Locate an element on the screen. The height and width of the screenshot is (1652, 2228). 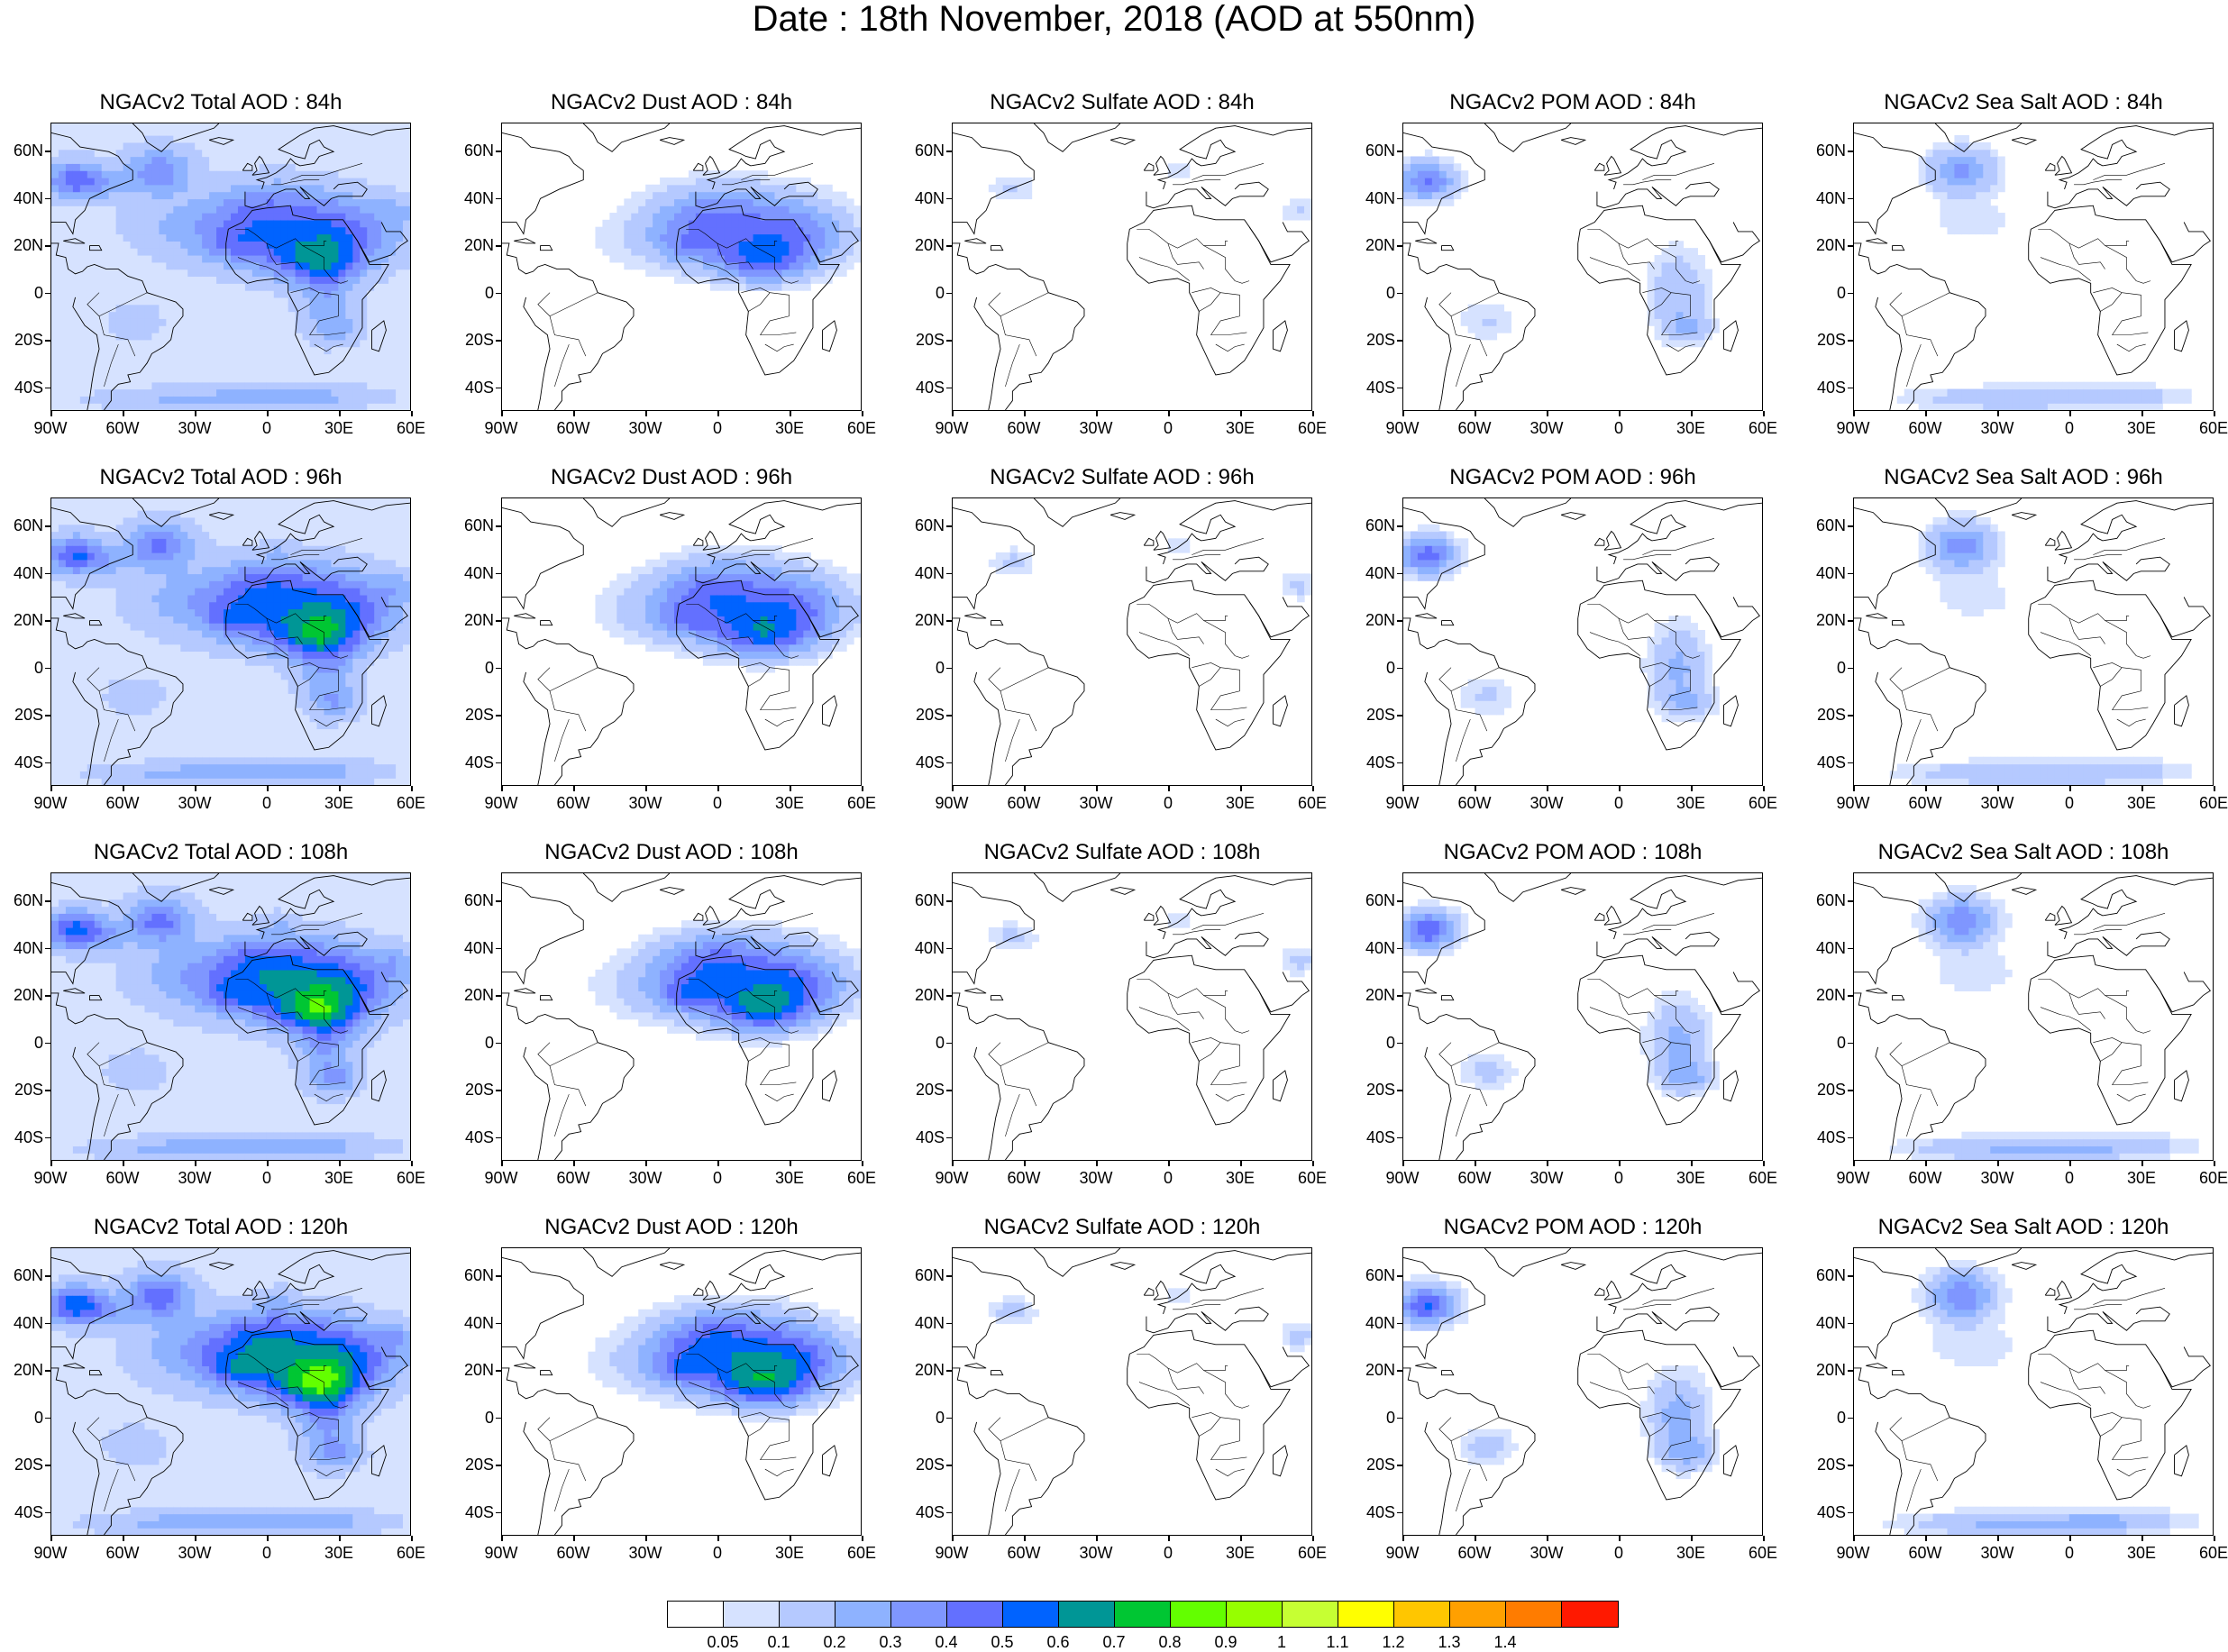
country-border is located at coordinates (2087, 256).